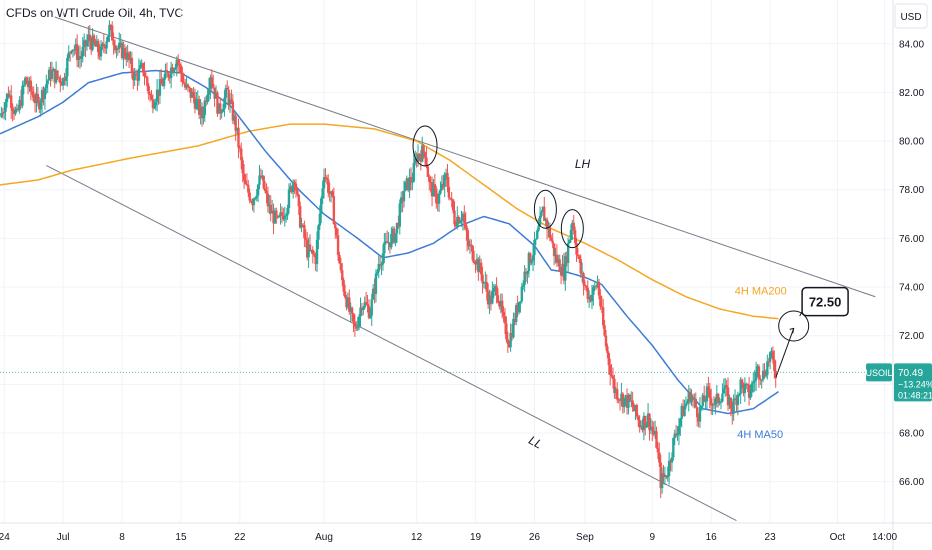  What do you see at coordinates (761, 291) in the screenshot?
I see `ma200-label: 4H MA200` at bounding box center [761, 291].